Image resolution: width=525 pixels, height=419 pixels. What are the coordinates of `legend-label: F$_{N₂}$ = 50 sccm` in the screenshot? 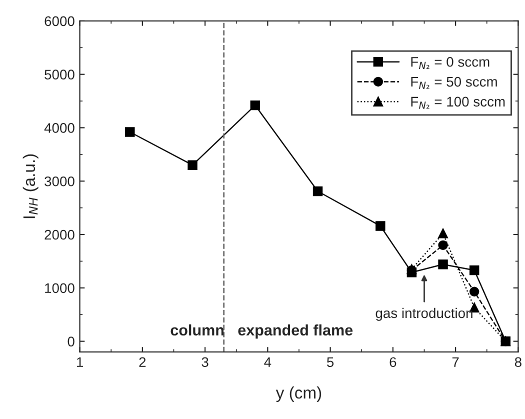 It's located at (454, 82).